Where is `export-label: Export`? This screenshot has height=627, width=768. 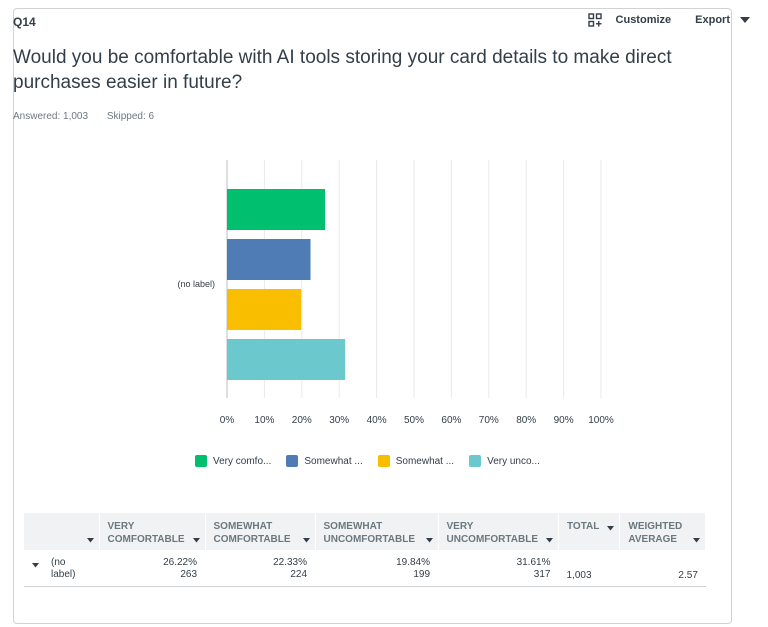
export-label: Export is located at coordinates (712, 20).